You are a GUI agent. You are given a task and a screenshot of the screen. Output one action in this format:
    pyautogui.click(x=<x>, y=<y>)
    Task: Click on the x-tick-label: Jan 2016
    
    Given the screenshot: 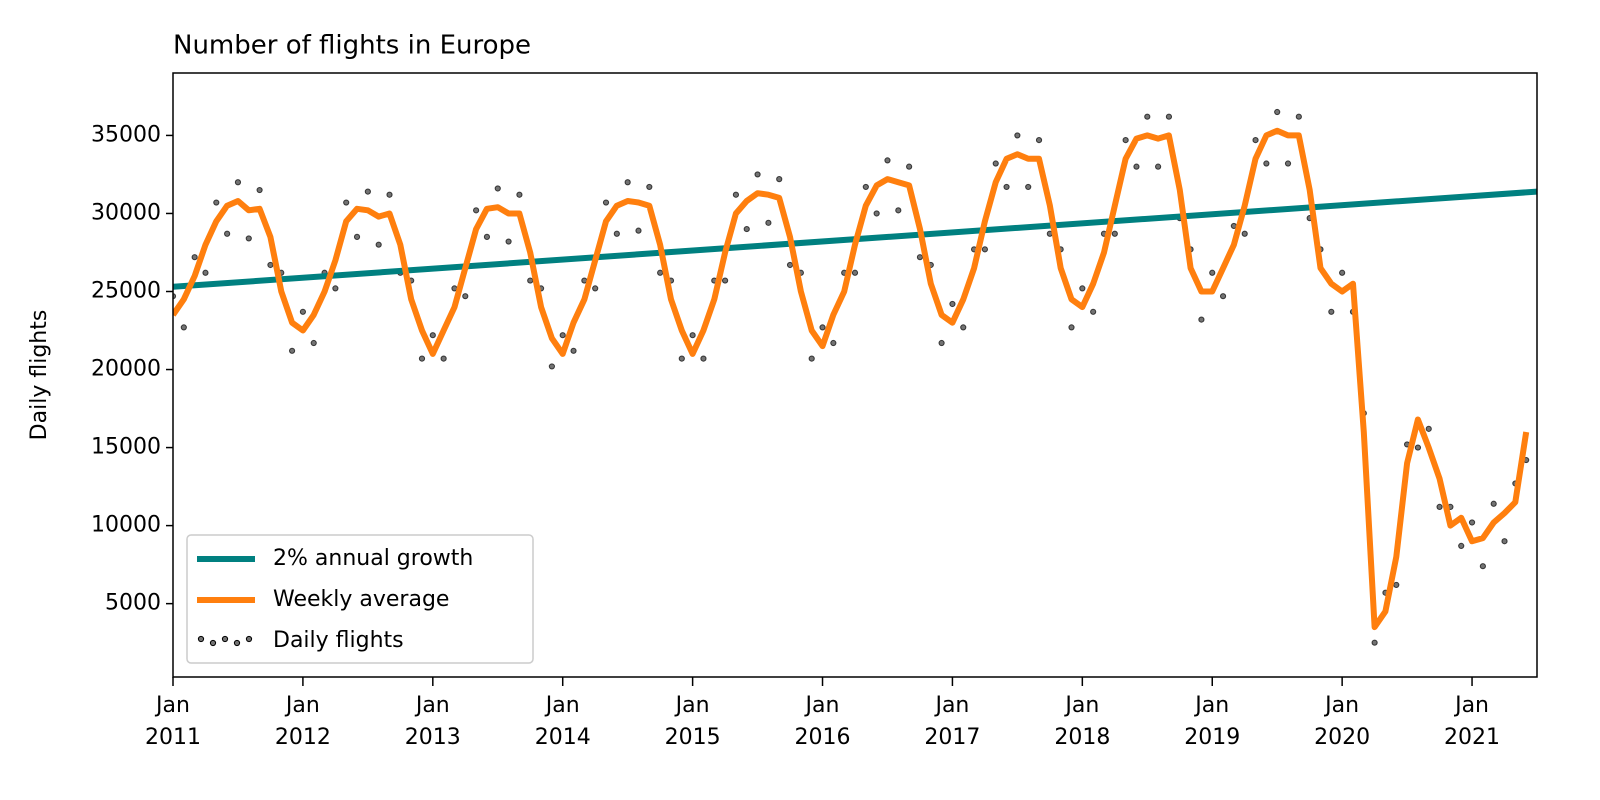 What is the action you would take?
    pyautogui.click(x=822, y=721)
    